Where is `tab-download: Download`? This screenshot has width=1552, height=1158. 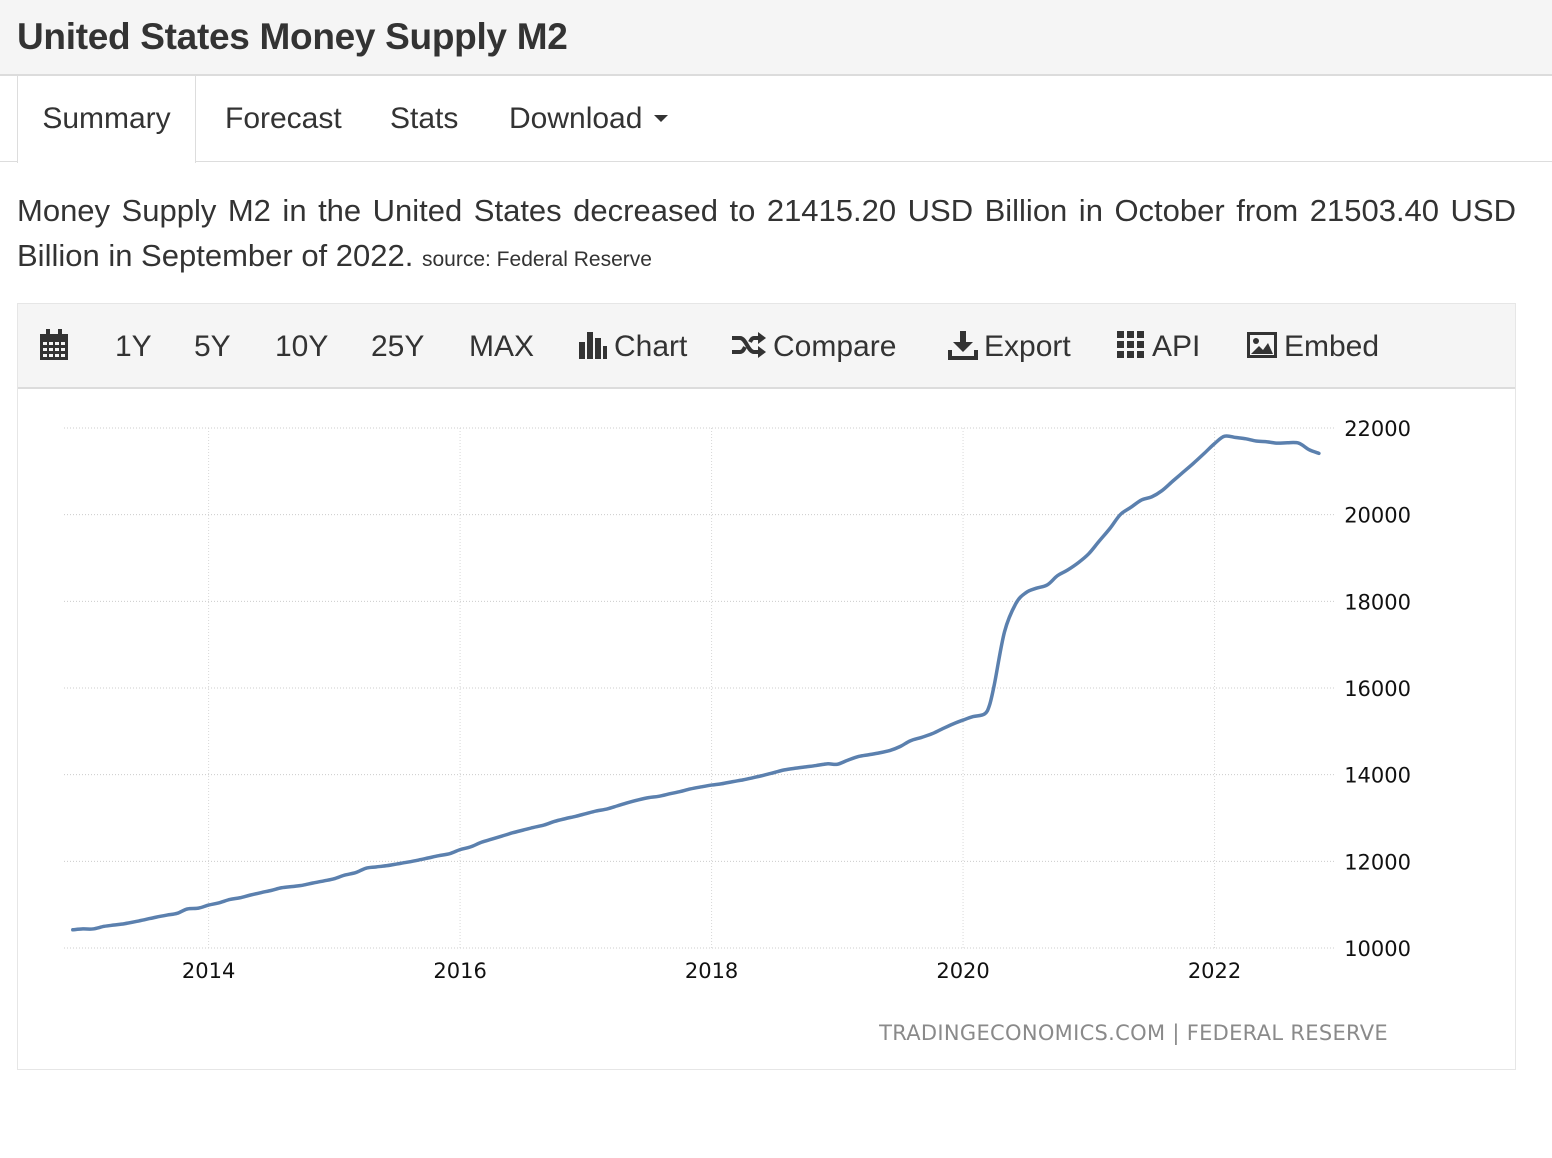 tab-download: Download is located at coordinates (589, 119).